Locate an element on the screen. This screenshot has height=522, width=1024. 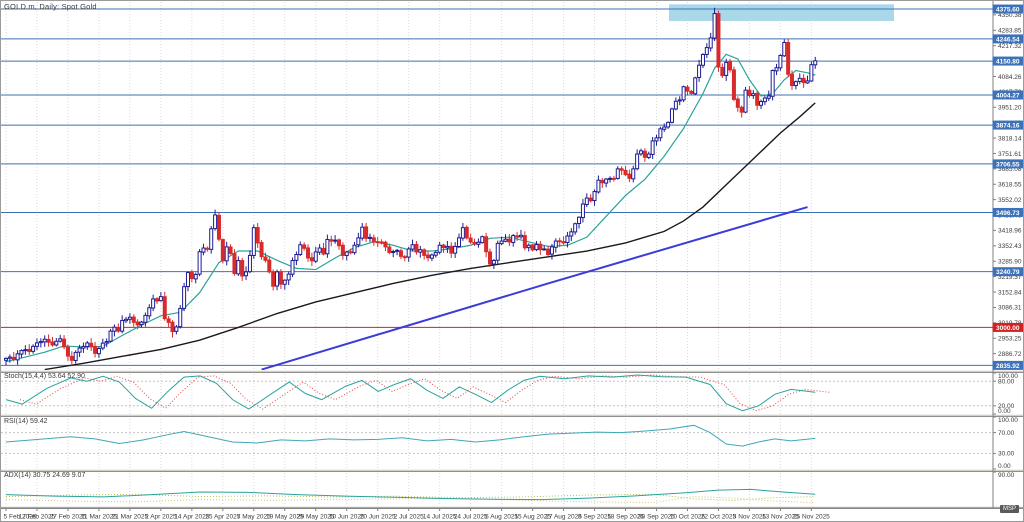
date-label: 29 May 2025 is located at coordinates (316, 517).